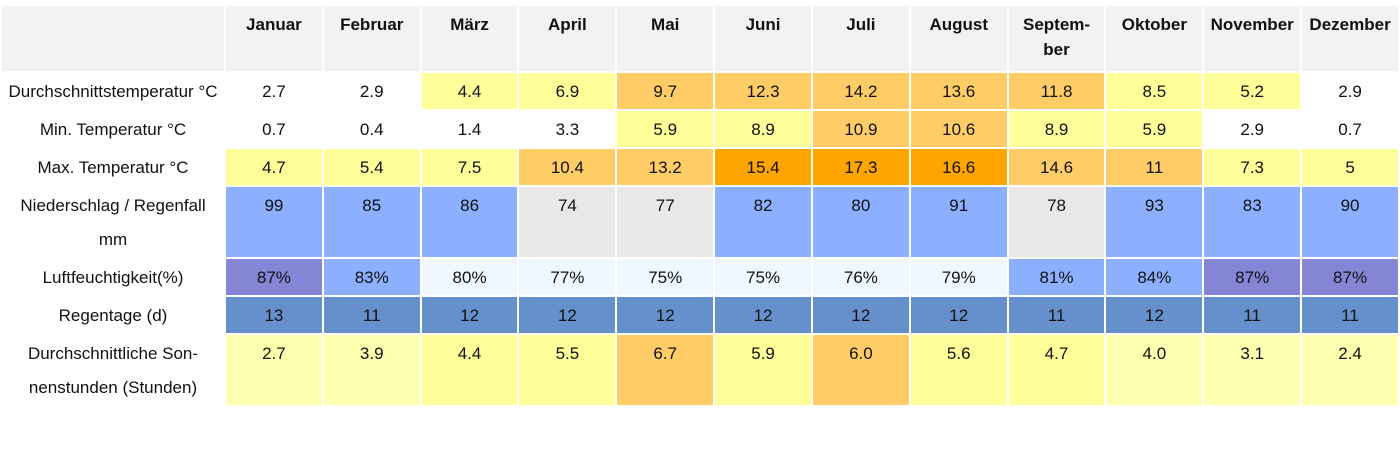 The image size is (1400, 462). I want to click on value-cell: 3.9, so click(371, 370).